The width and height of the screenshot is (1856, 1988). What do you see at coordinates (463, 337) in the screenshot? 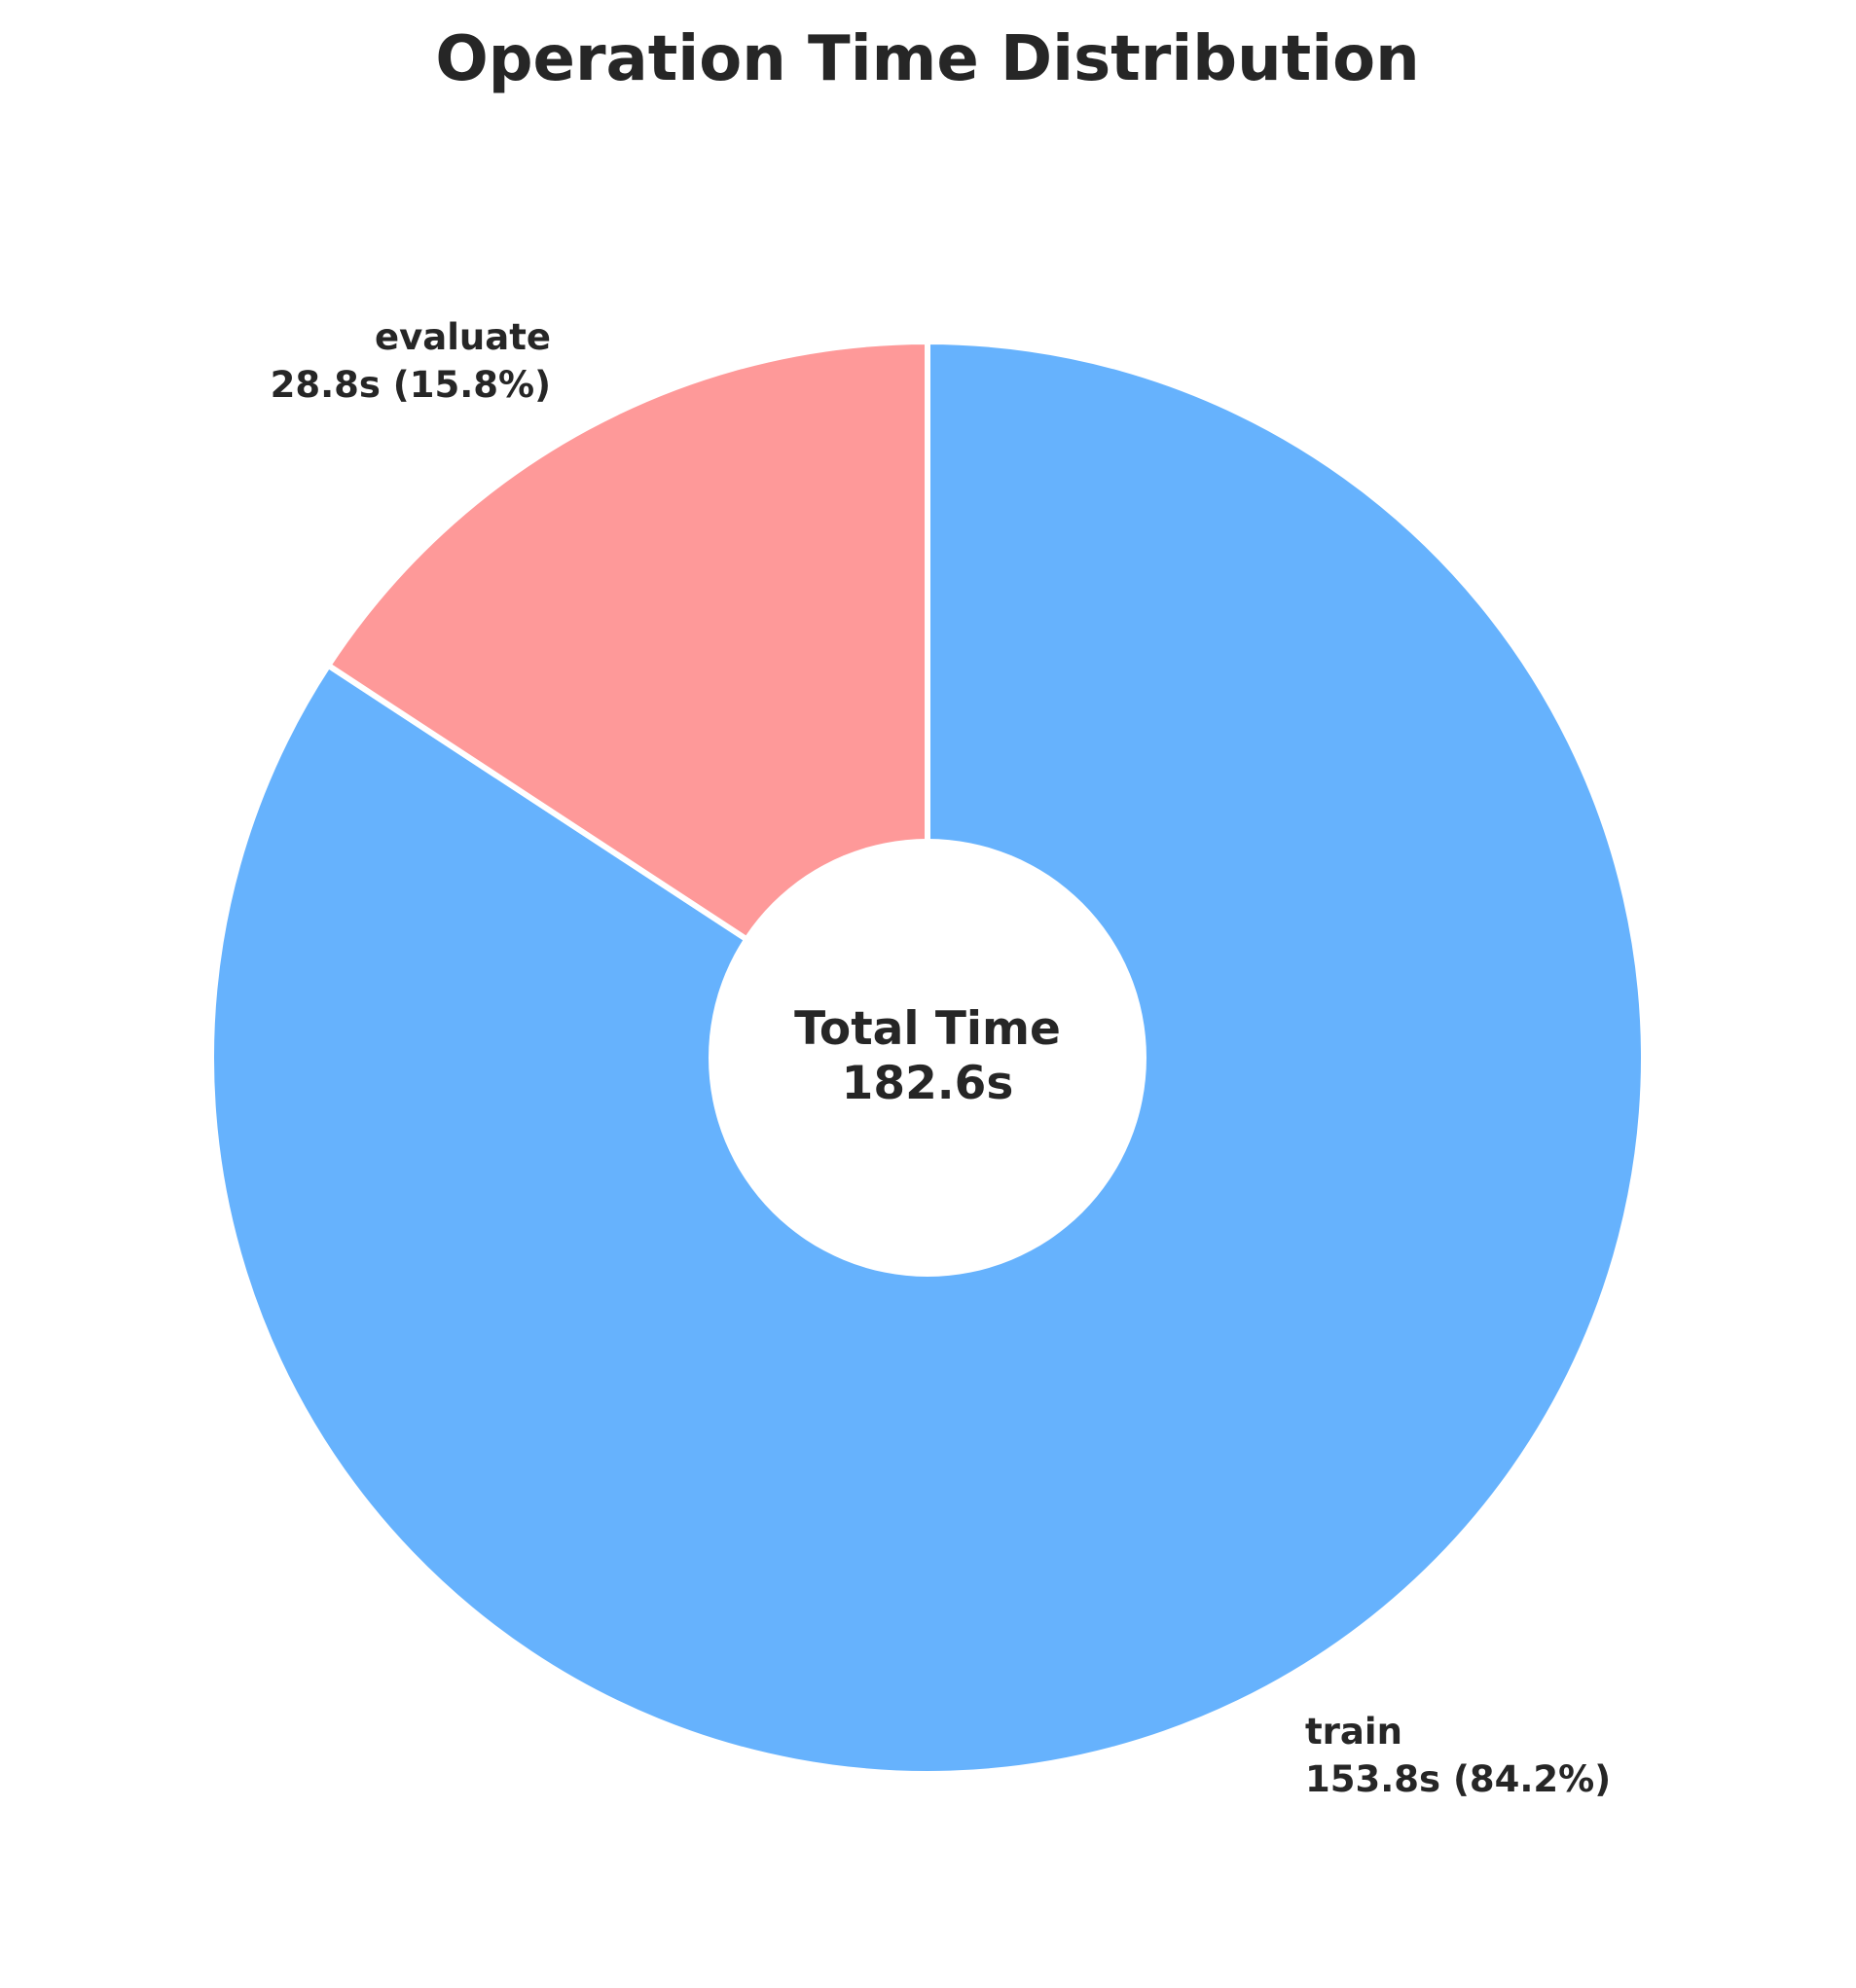
I see `slice-label-evaluate-name: evaluate` at bounding box center [463, 337].